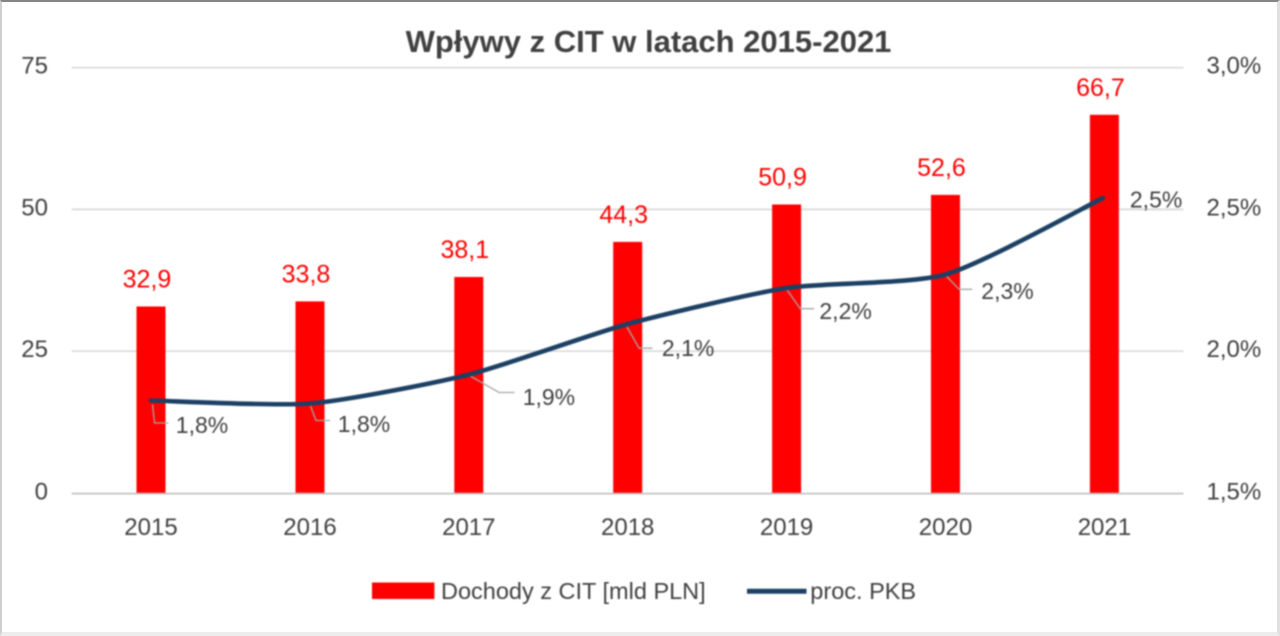 The width and height of the screenshot is (1280, 636). Describe the element at coordinates (309, 527) in the screenshot. I see `svg-text: 2016` at that location.